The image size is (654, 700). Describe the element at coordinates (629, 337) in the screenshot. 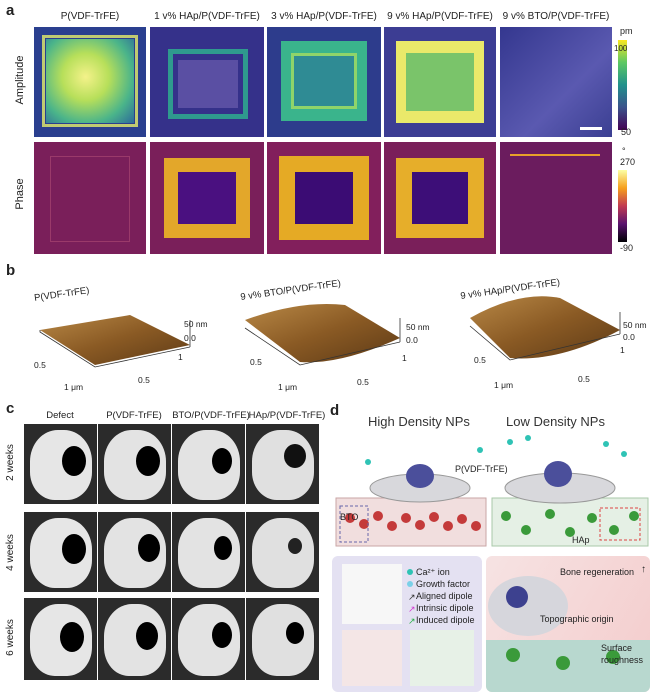

I see `z-zero-3: 0.0` at that location.